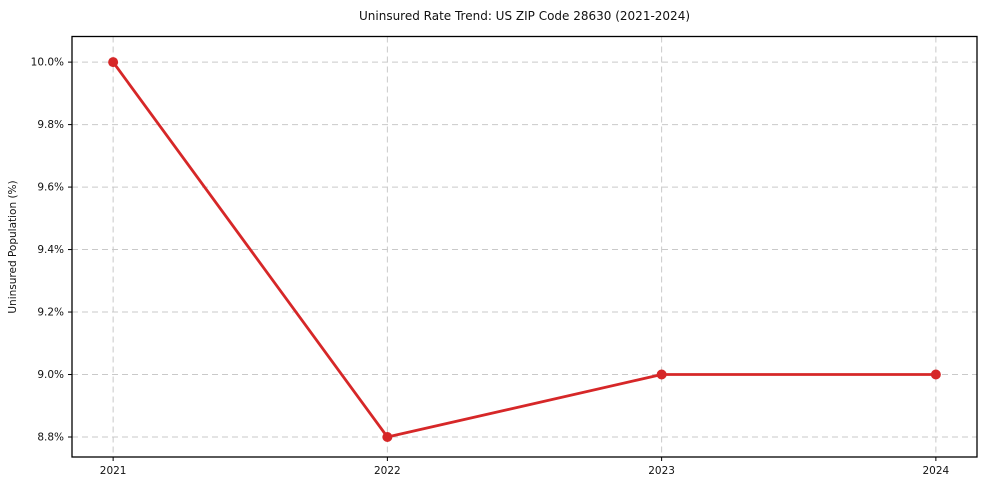 The height and width of the screenshot is (490, 989). Describe the element at coordinates (50, 375) in the screenshot. I see `y-tick-label: 9.0%` at that location.